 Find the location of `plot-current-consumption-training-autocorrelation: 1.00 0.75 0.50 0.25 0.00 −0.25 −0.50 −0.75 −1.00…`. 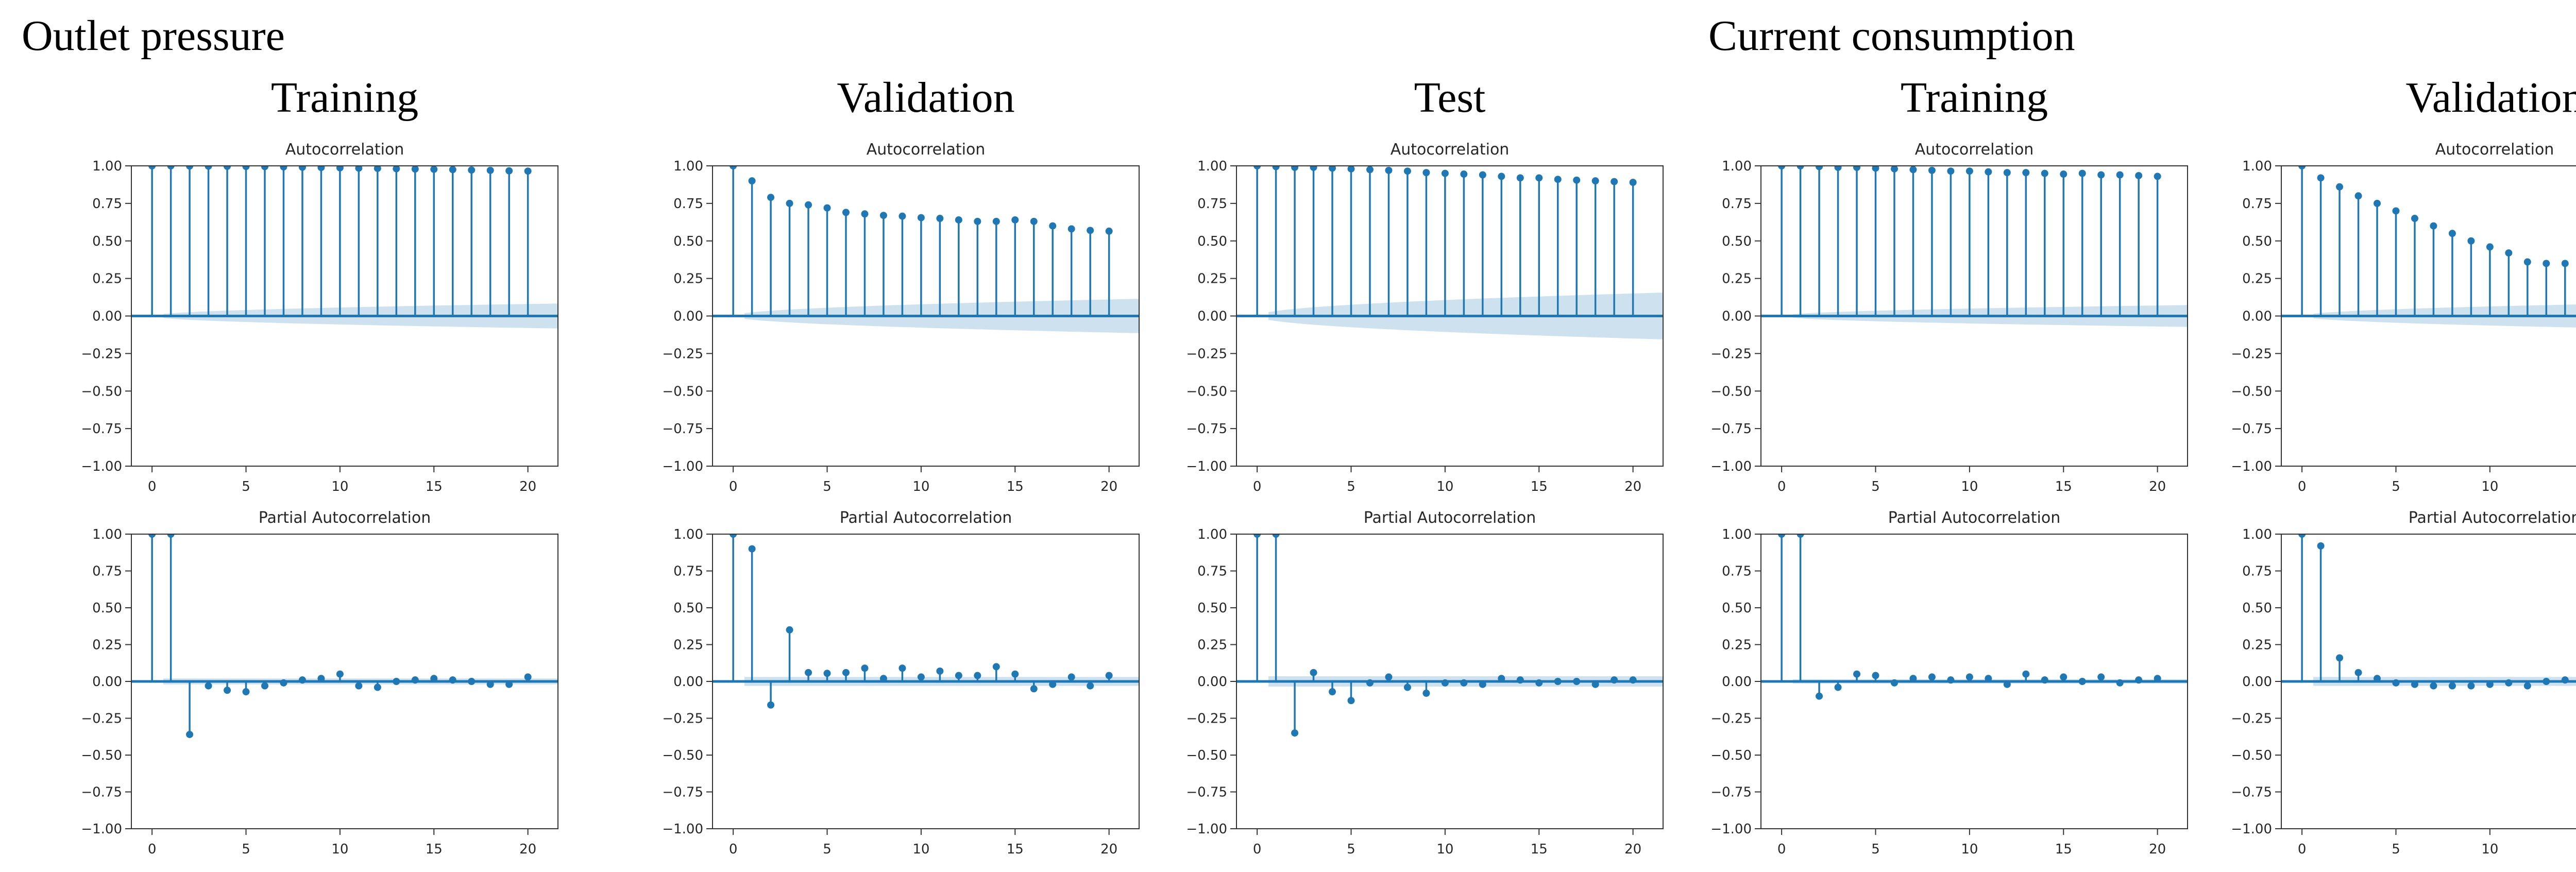

plot-current-consumption-training-autocorrelation: 1.00 0.75 0.50 0.25 0.00 −0.25 −0.50 −0.75 −1.00… is located at coordinates (1950, 321).